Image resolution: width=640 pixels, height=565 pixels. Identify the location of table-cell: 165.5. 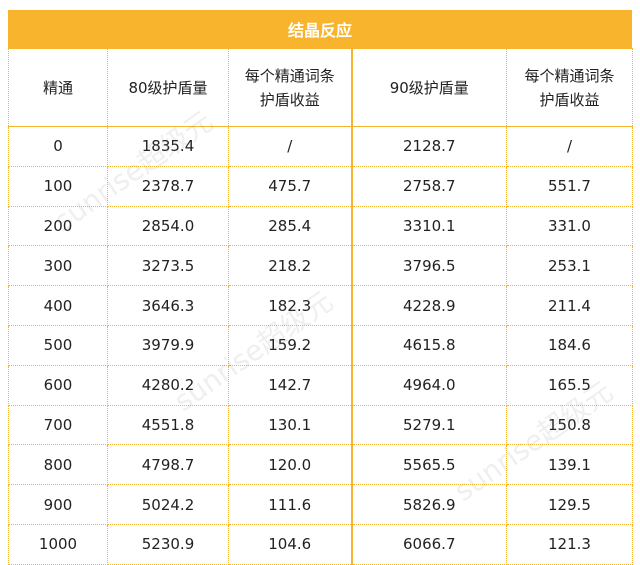
(569, 385).